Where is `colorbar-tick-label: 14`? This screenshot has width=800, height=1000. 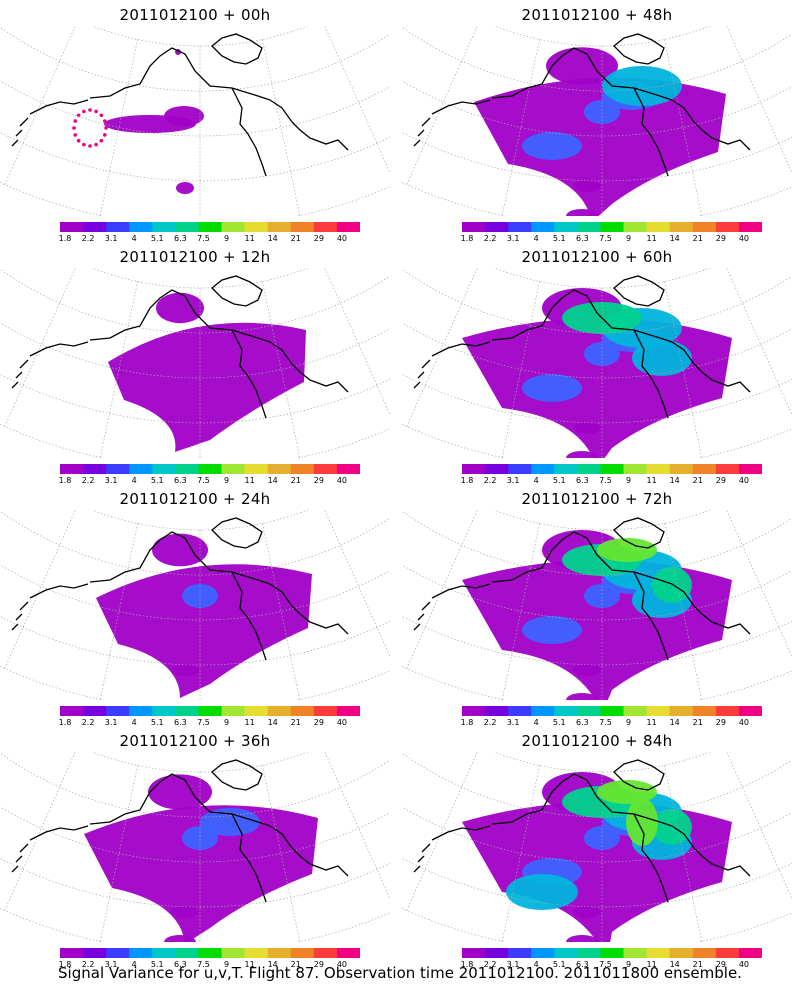 colorbar-tick-label: 14 is located at coordinates (272, 238).